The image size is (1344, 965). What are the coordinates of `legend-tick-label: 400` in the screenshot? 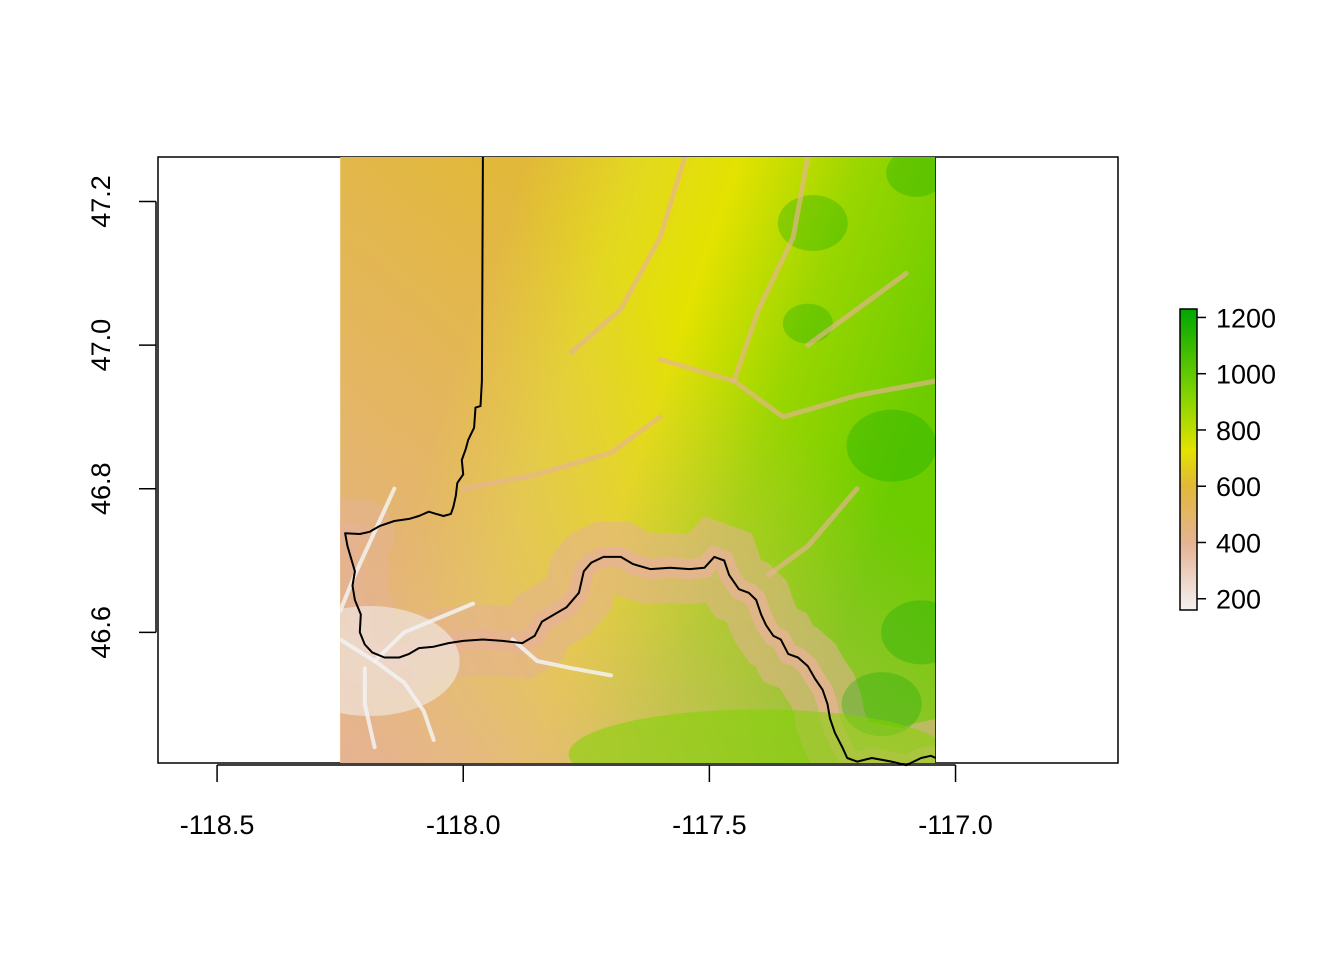 It's located at (1238, 543).